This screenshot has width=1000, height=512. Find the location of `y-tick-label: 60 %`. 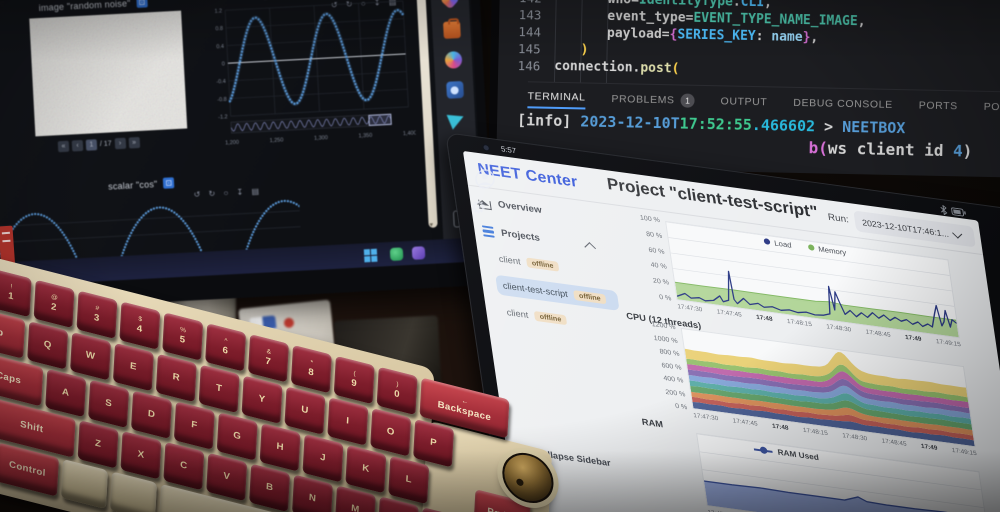

y-tick-label: 60 % is located at coordinates (657, 251).